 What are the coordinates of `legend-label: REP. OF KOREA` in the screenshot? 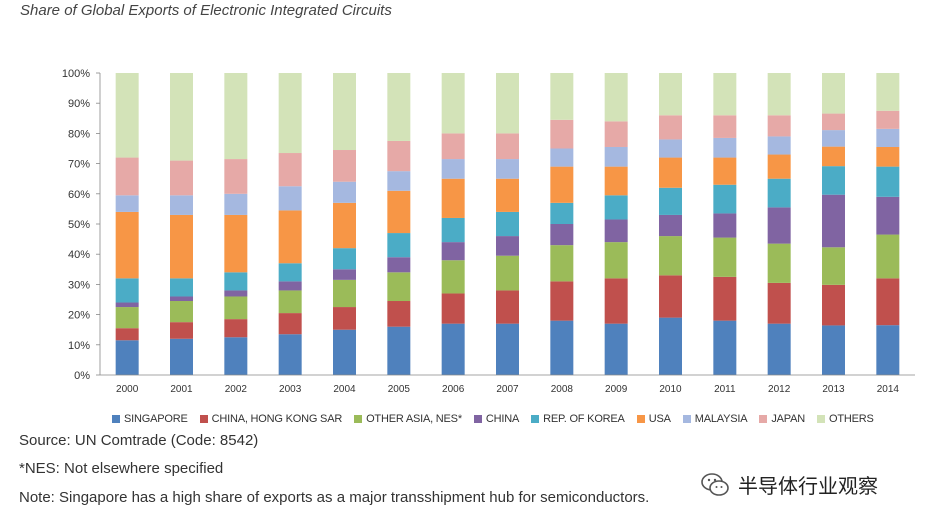 It's located at (584, 419).